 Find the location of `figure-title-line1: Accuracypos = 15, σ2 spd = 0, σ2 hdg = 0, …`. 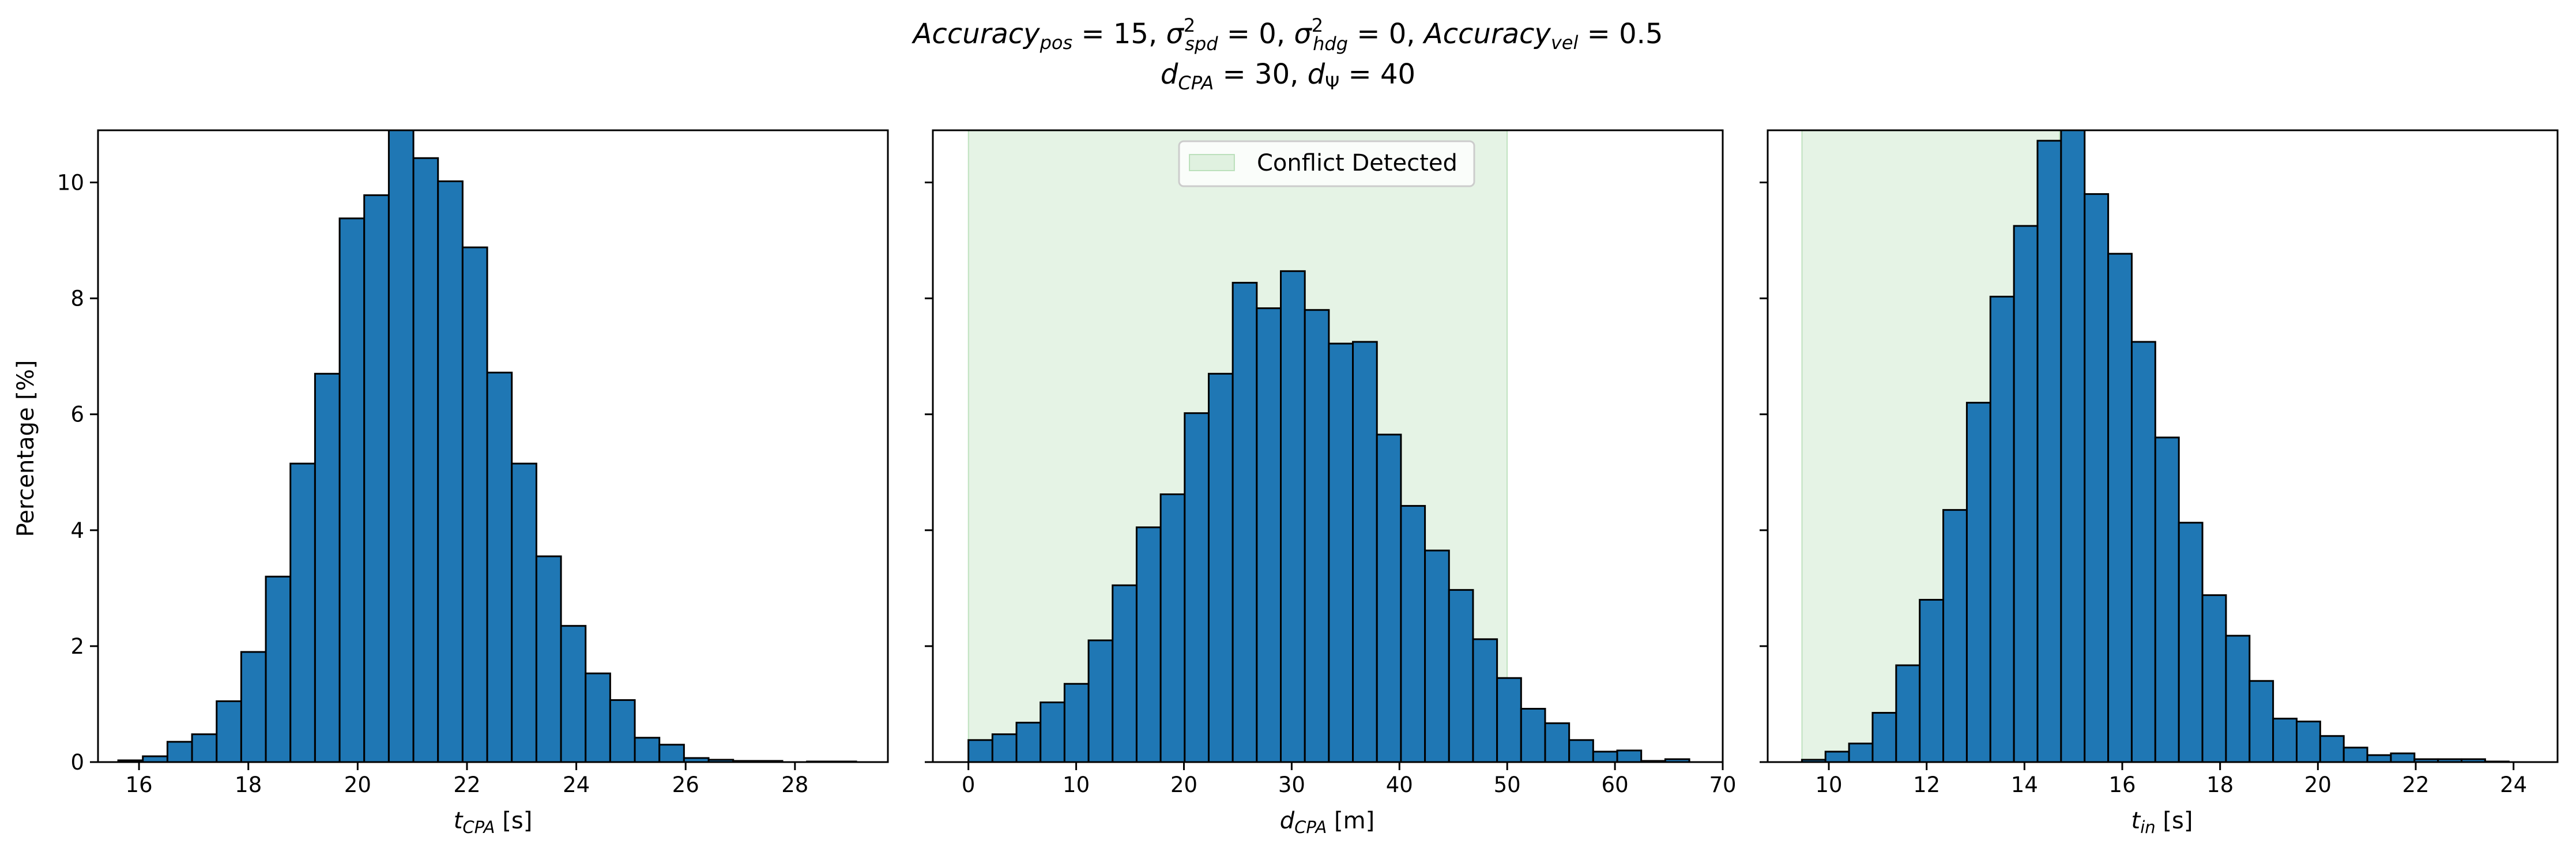

figure-title-line1: Accuracypos = 15, σ2 spd = 0, σ2 hdg = 0, … is located at coordinates (1287, 34).